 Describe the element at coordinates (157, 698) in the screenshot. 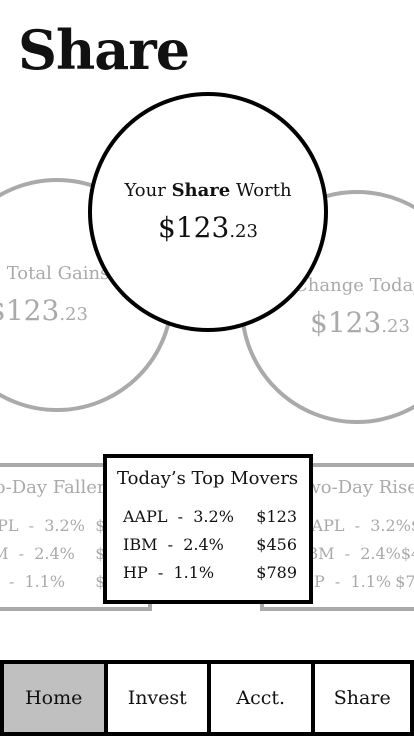

I see `nav-tab: Invest` at that location.